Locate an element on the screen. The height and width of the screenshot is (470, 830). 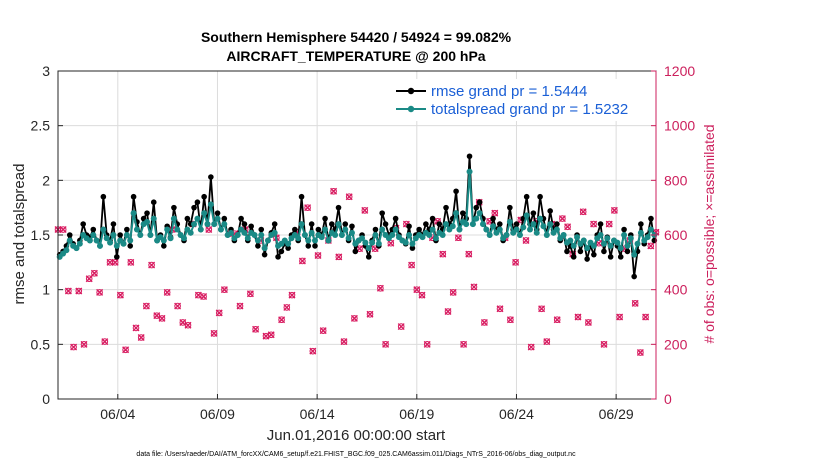
x-tick-label: 06/04 is located at coordinates (117, 414).